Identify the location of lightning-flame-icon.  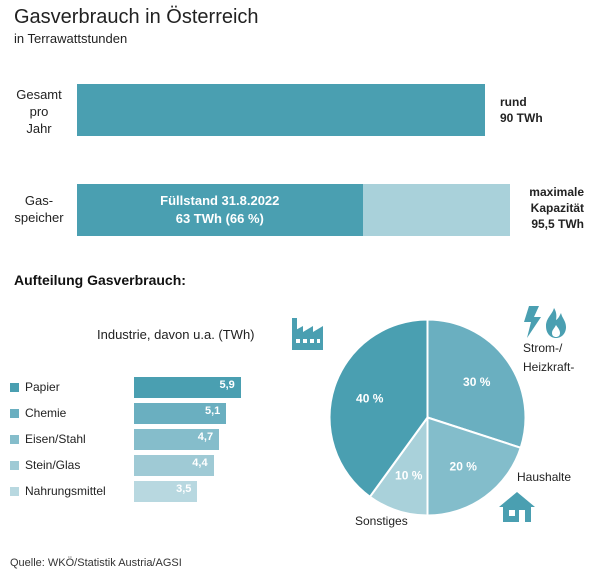
(544, 322).